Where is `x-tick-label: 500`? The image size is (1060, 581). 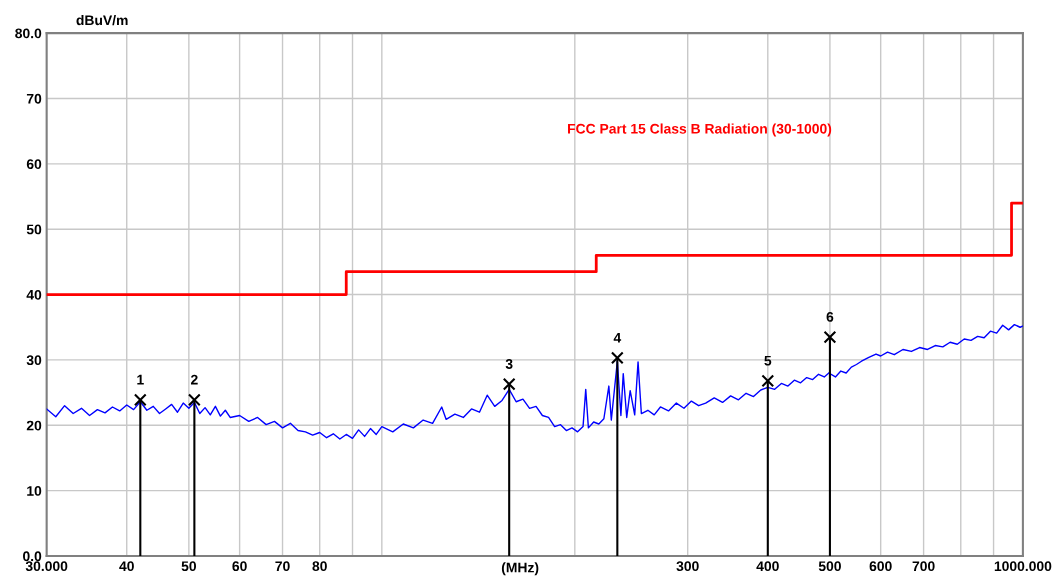 x-tick-label: 500 is located at coordinates (829, 566).